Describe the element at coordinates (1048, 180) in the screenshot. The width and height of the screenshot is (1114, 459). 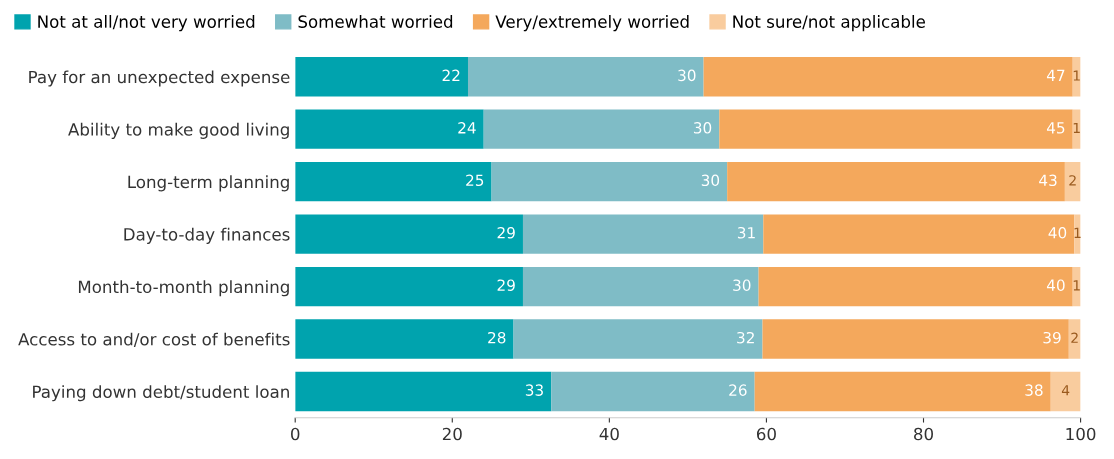
I see `data-label: 43` at that location.